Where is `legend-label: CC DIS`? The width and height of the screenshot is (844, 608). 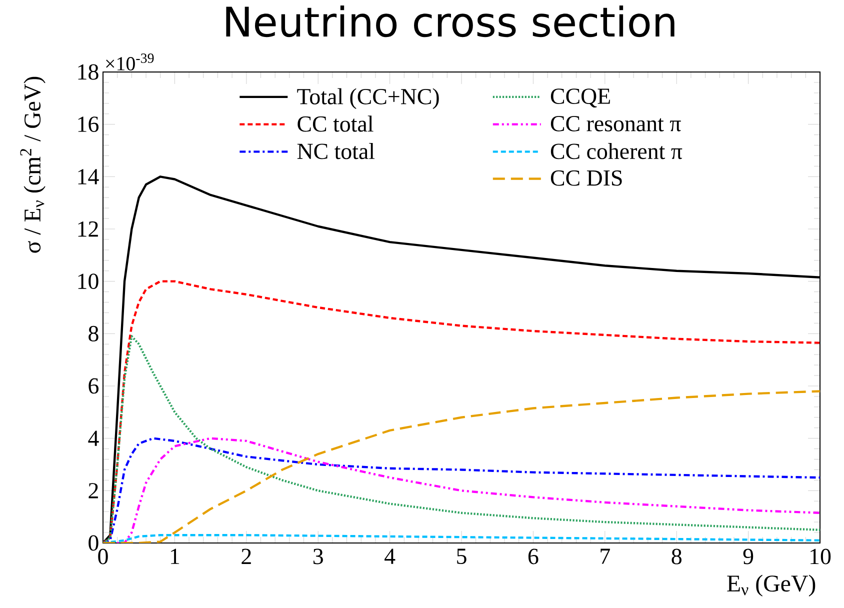 legend-label: CC DIS is located at coordinates (586, 178).